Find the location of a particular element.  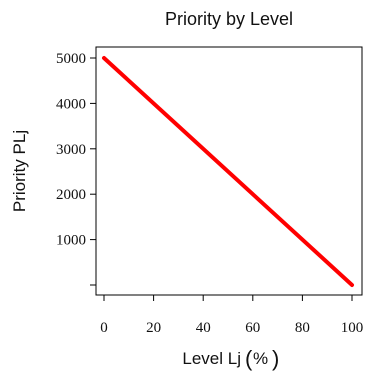

x-axis-label-main: Level Lj is located at coordinates (211, 358).